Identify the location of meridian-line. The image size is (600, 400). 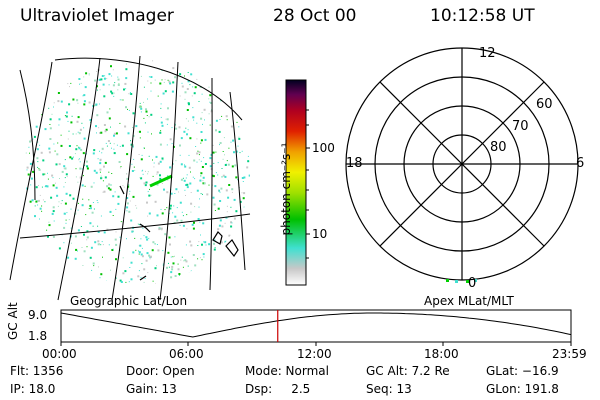
(169, 181).